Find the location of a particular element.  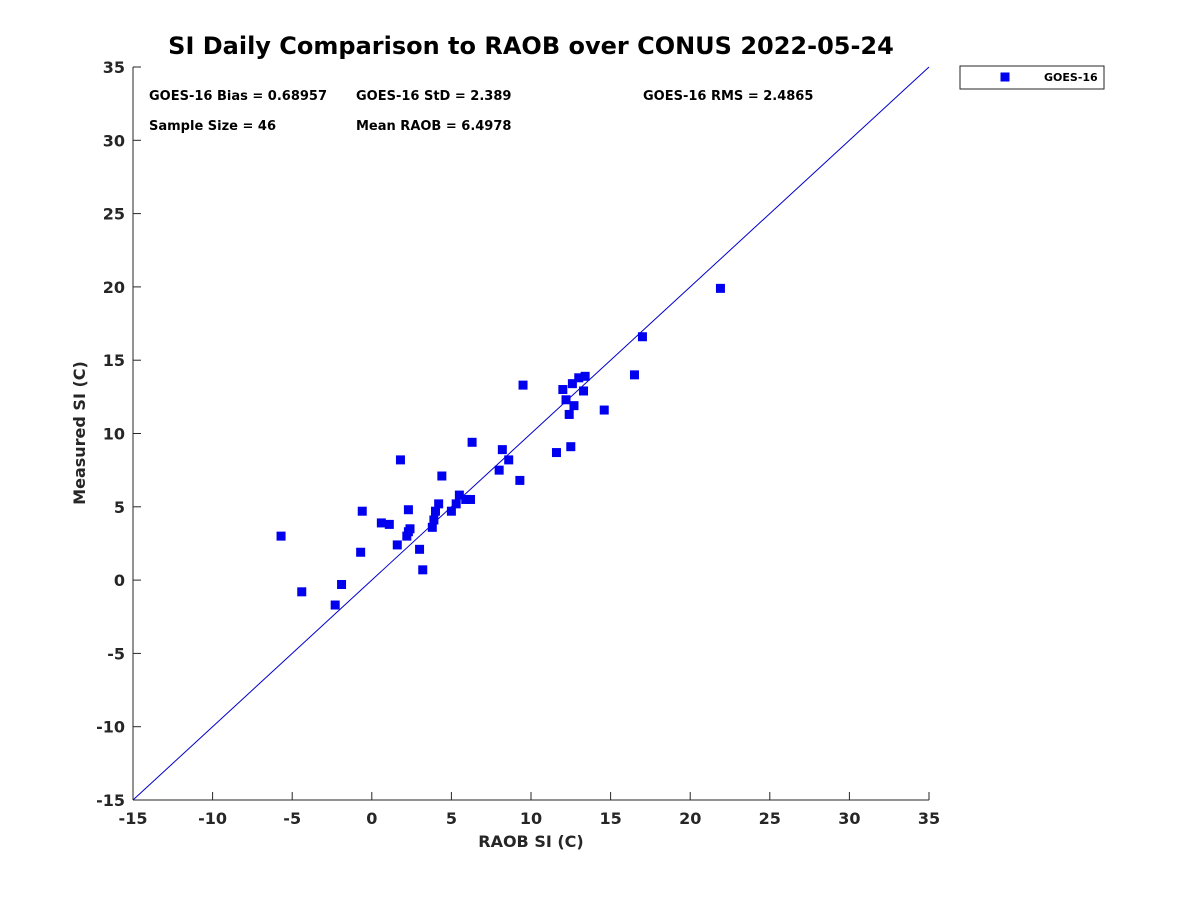

y-tick-label: 0 is located at coordinates (119, 580).